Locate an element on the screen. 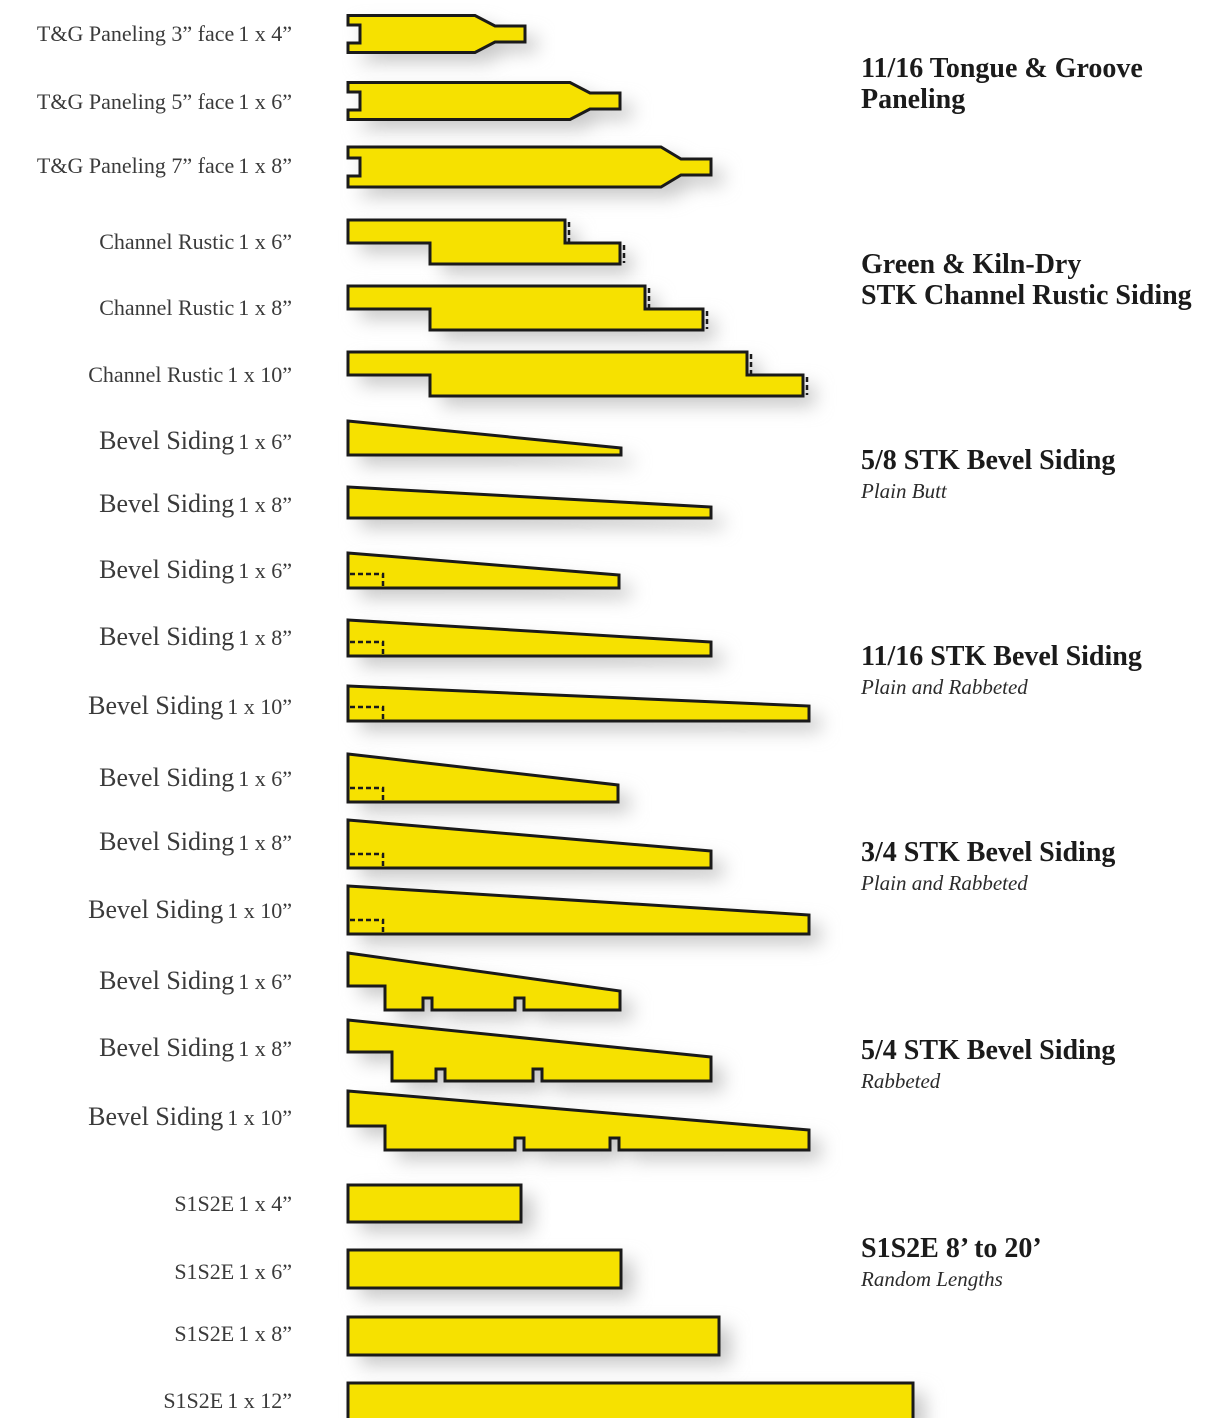  group-heading-tongue-groove: 11/16 Tongue & Groove Paneling is located at coordinates (1036, 84).